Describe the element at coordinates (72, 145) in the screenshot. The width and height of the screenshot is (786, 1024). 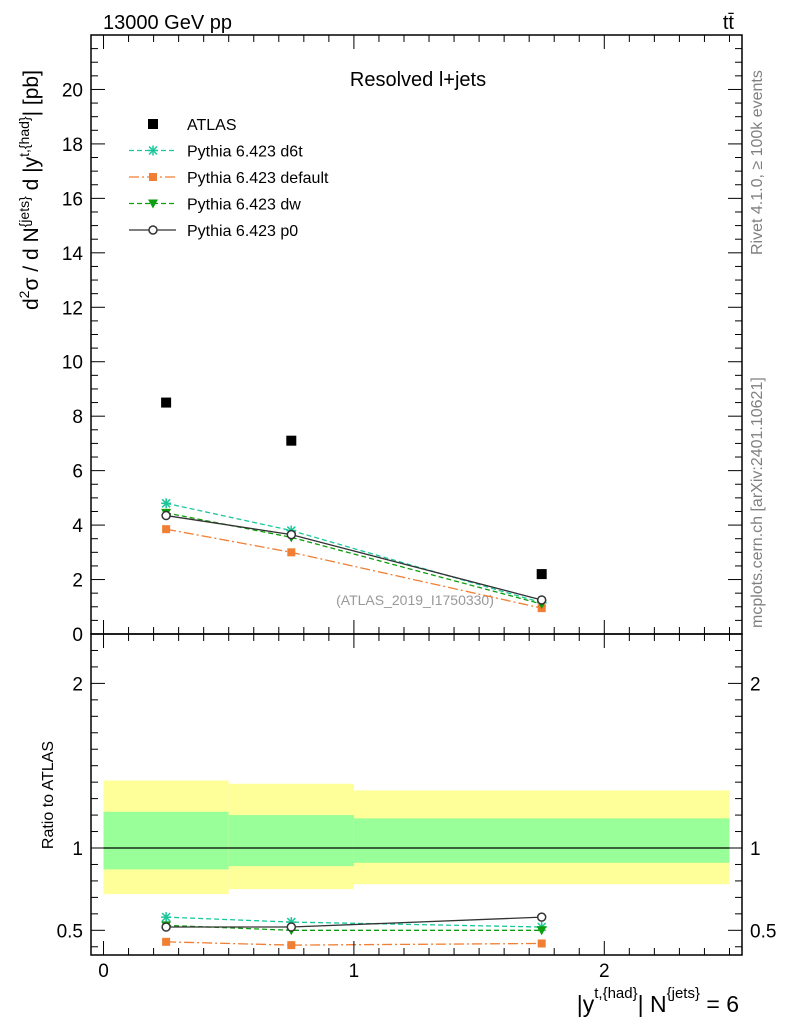
I see `y-tick-label: 18` at that location.